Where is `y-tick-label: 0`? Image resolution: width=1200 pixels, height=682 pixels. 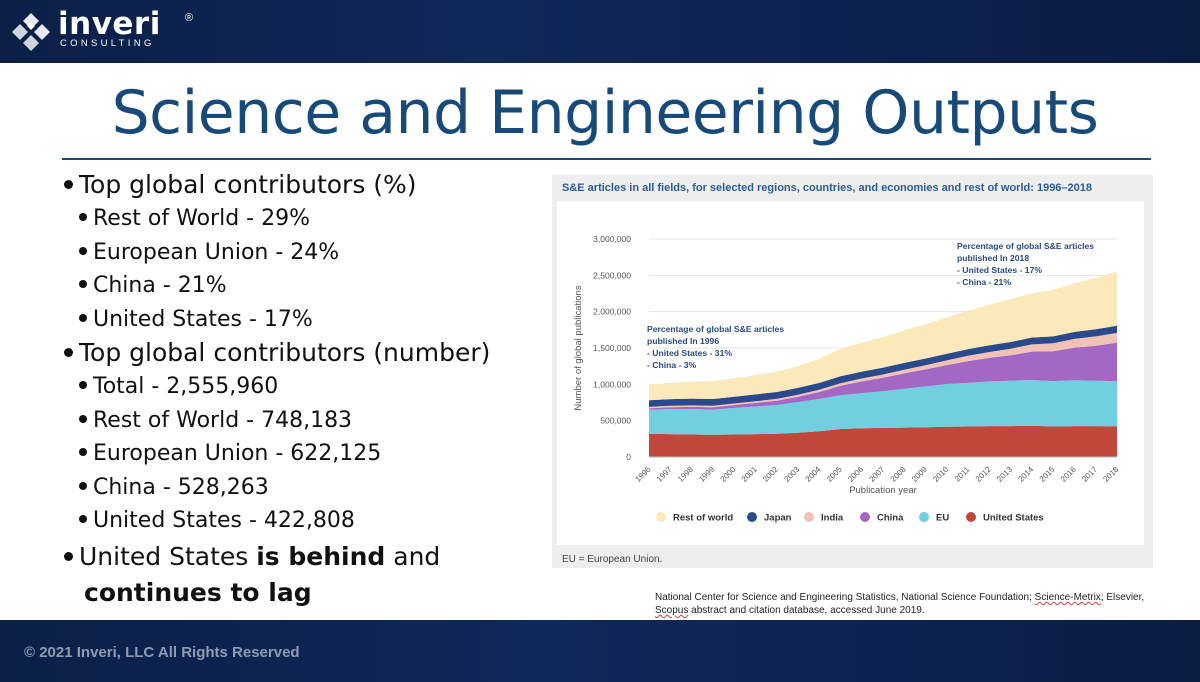
y-tick-label: 0 is located at coordinates (628, 457).